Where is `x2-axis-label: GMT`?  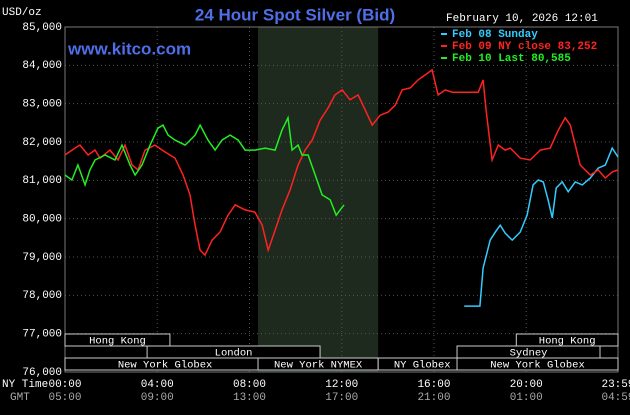
x2-axis-label: GMT is located at coordinates (20, 398).